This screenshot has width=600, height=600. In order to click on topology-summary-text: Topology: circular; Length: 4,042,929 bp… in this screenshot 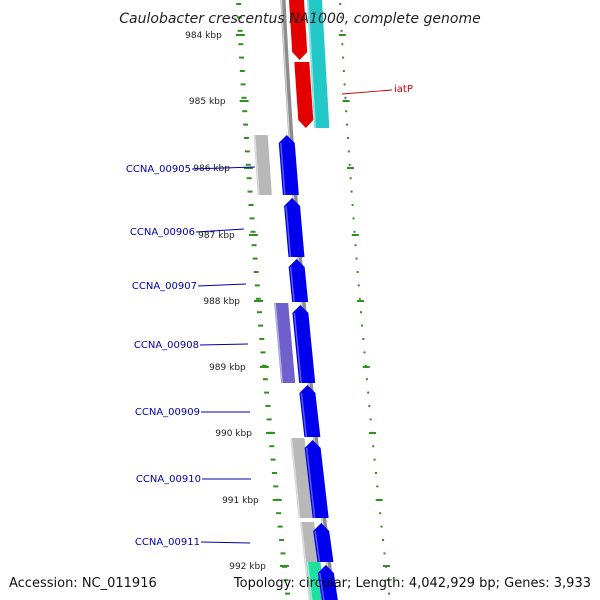, I will do `click(412, 583)`.